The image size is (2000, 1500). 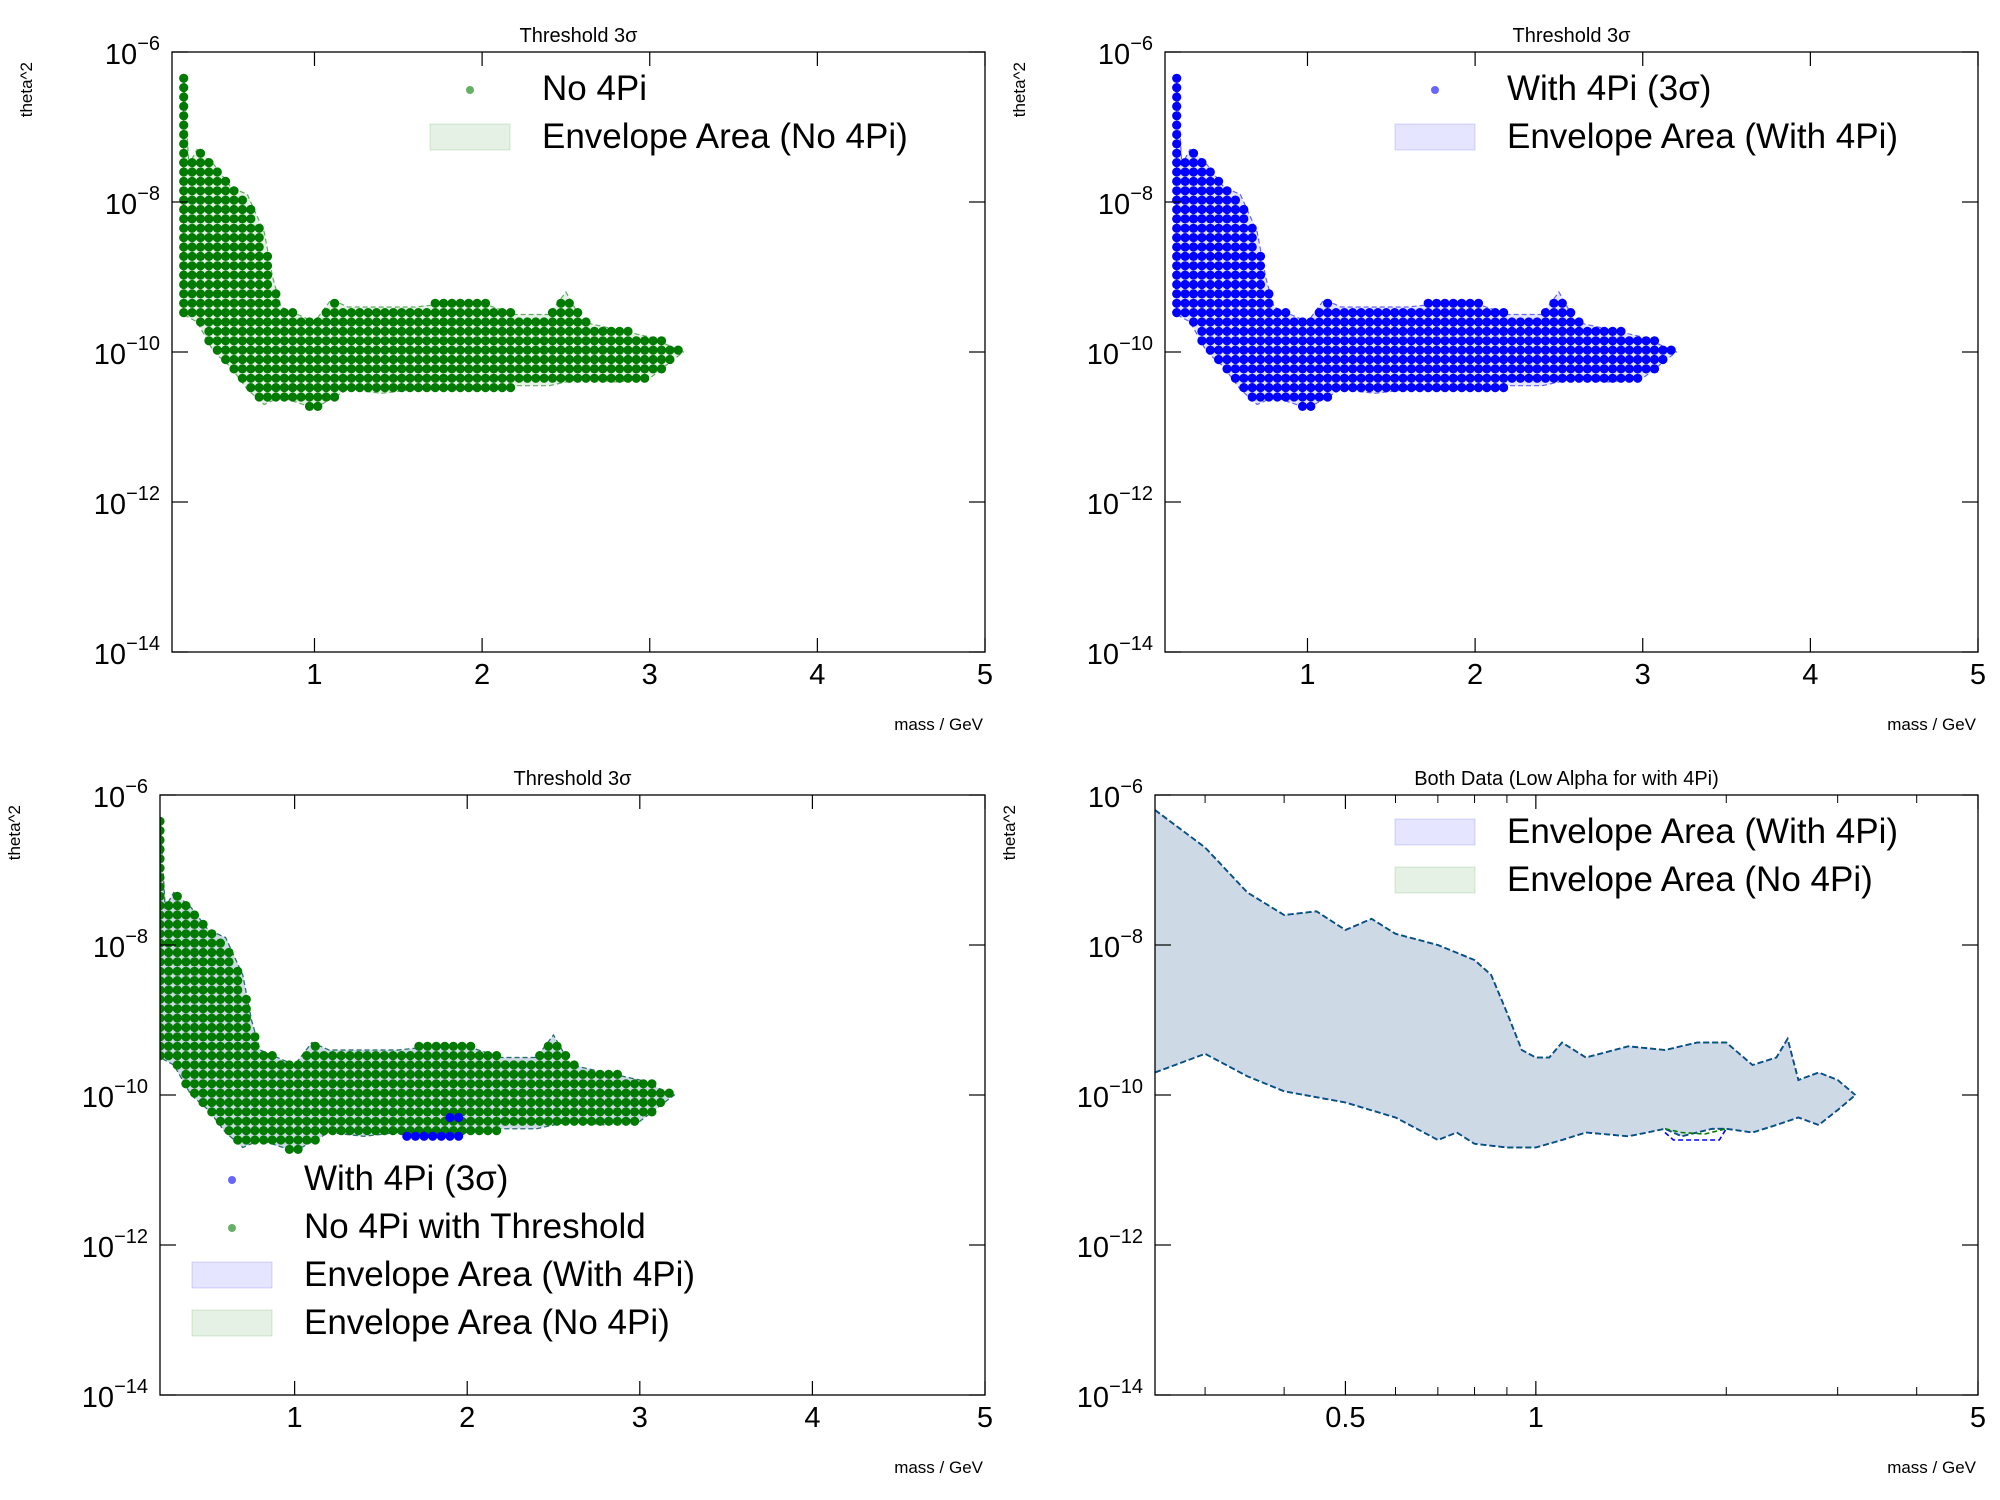 What do you see at coordinates (433, 1126) in the screenshot?
I see `scatter-points-with-4pi-bl` at bounding box center [433, 1126].